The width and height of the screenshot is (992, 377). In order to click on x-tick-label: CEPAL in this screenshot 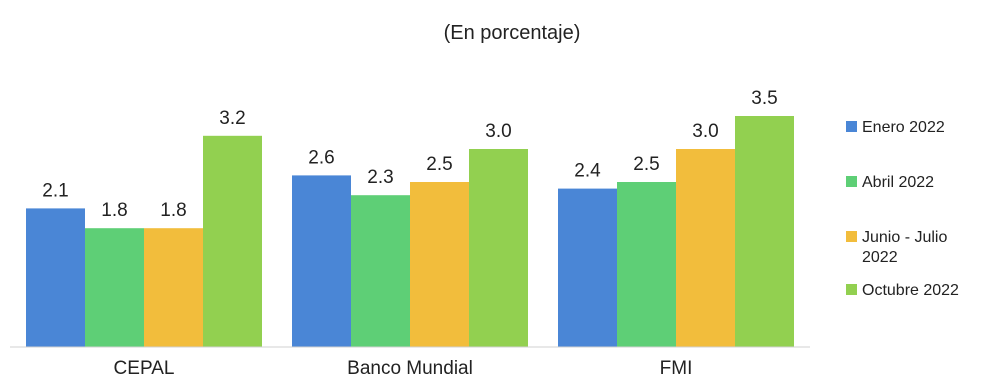, I will do `click(144, 367)`.